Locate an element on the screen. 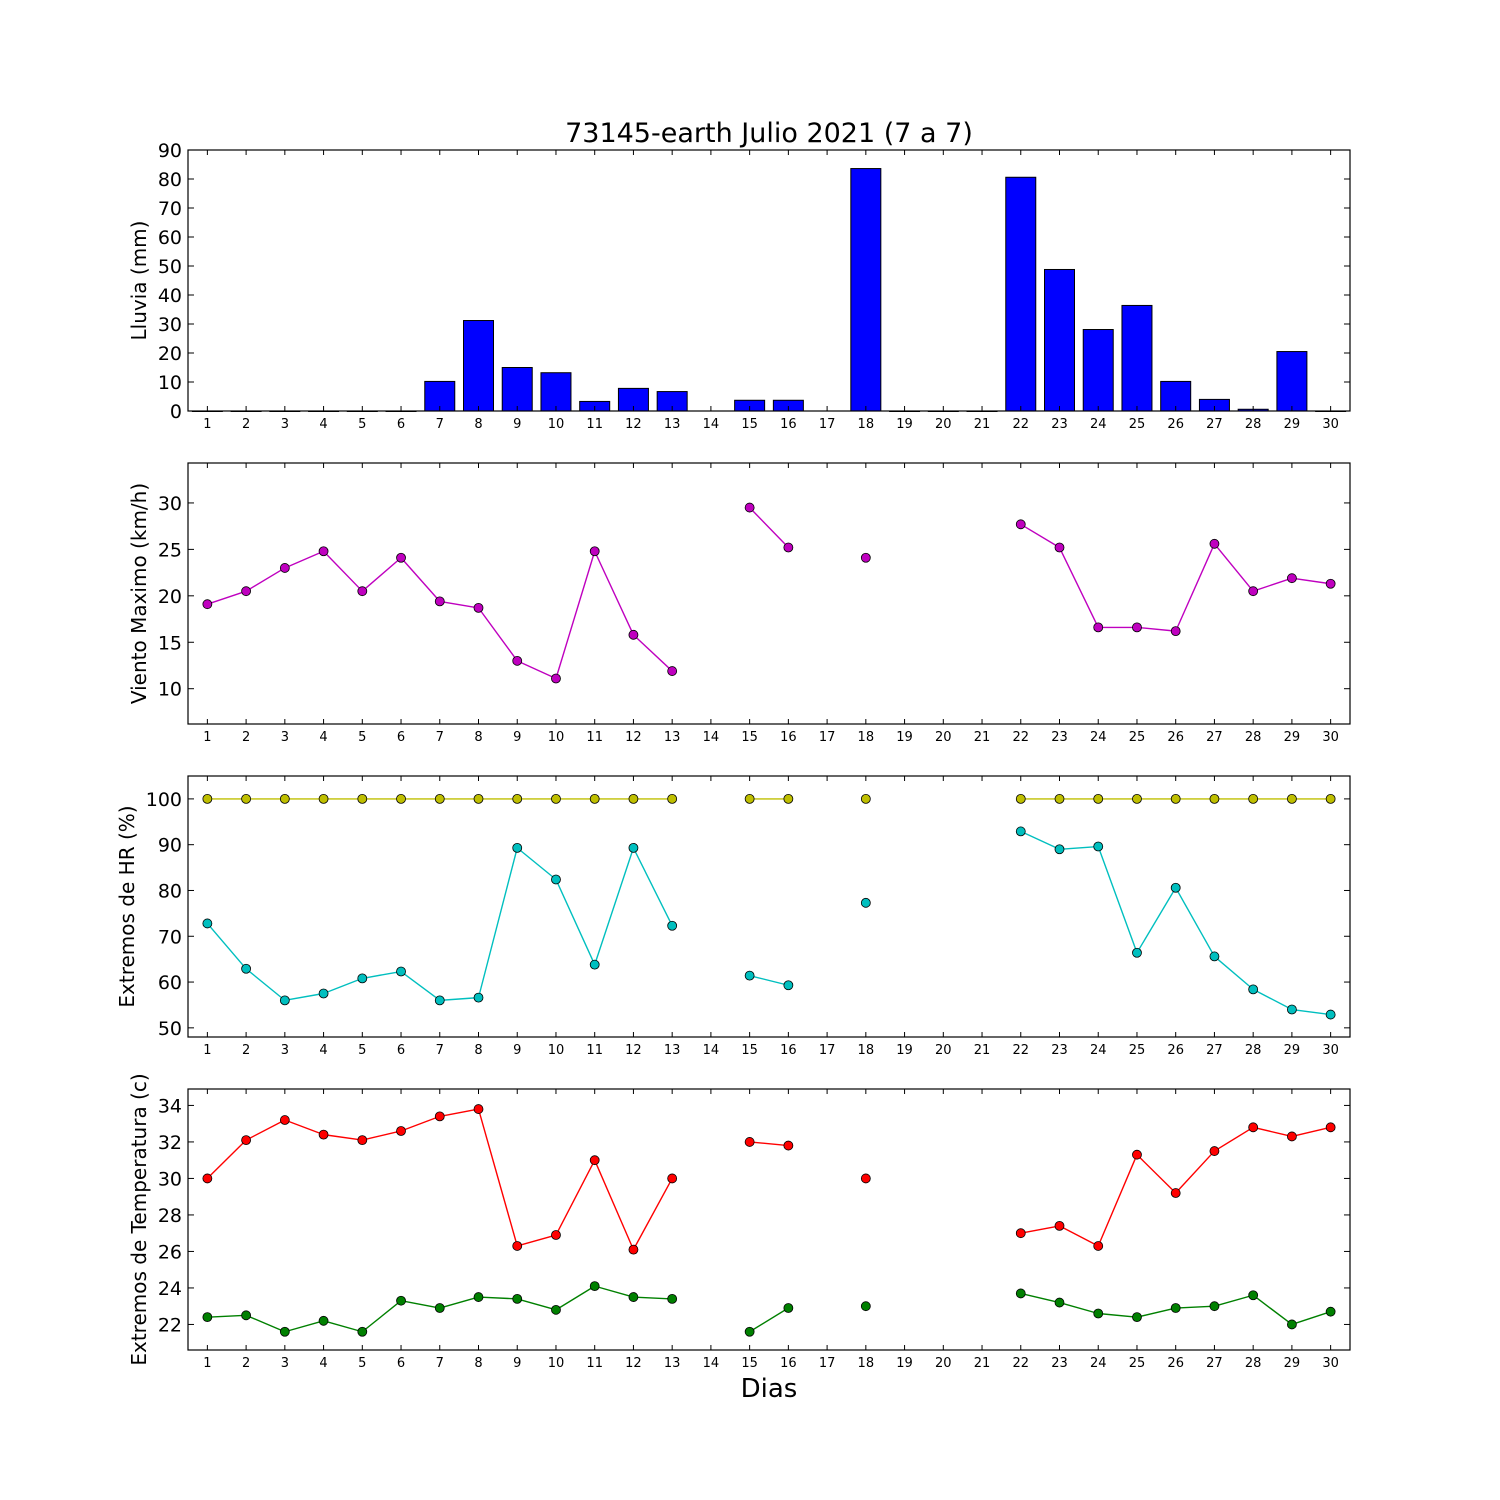 The height and width of the screenshot is (1500, 1500). temperatura-x-tick-label: 22 is located at coordinates (1020, 1363).